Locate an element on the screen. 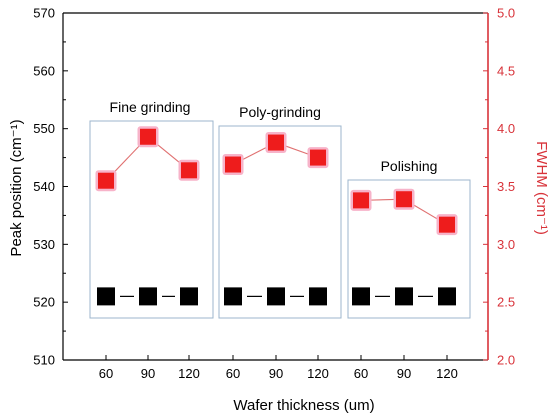  y-right-tick-label: 4.0 is located at coordinates (506, 128).